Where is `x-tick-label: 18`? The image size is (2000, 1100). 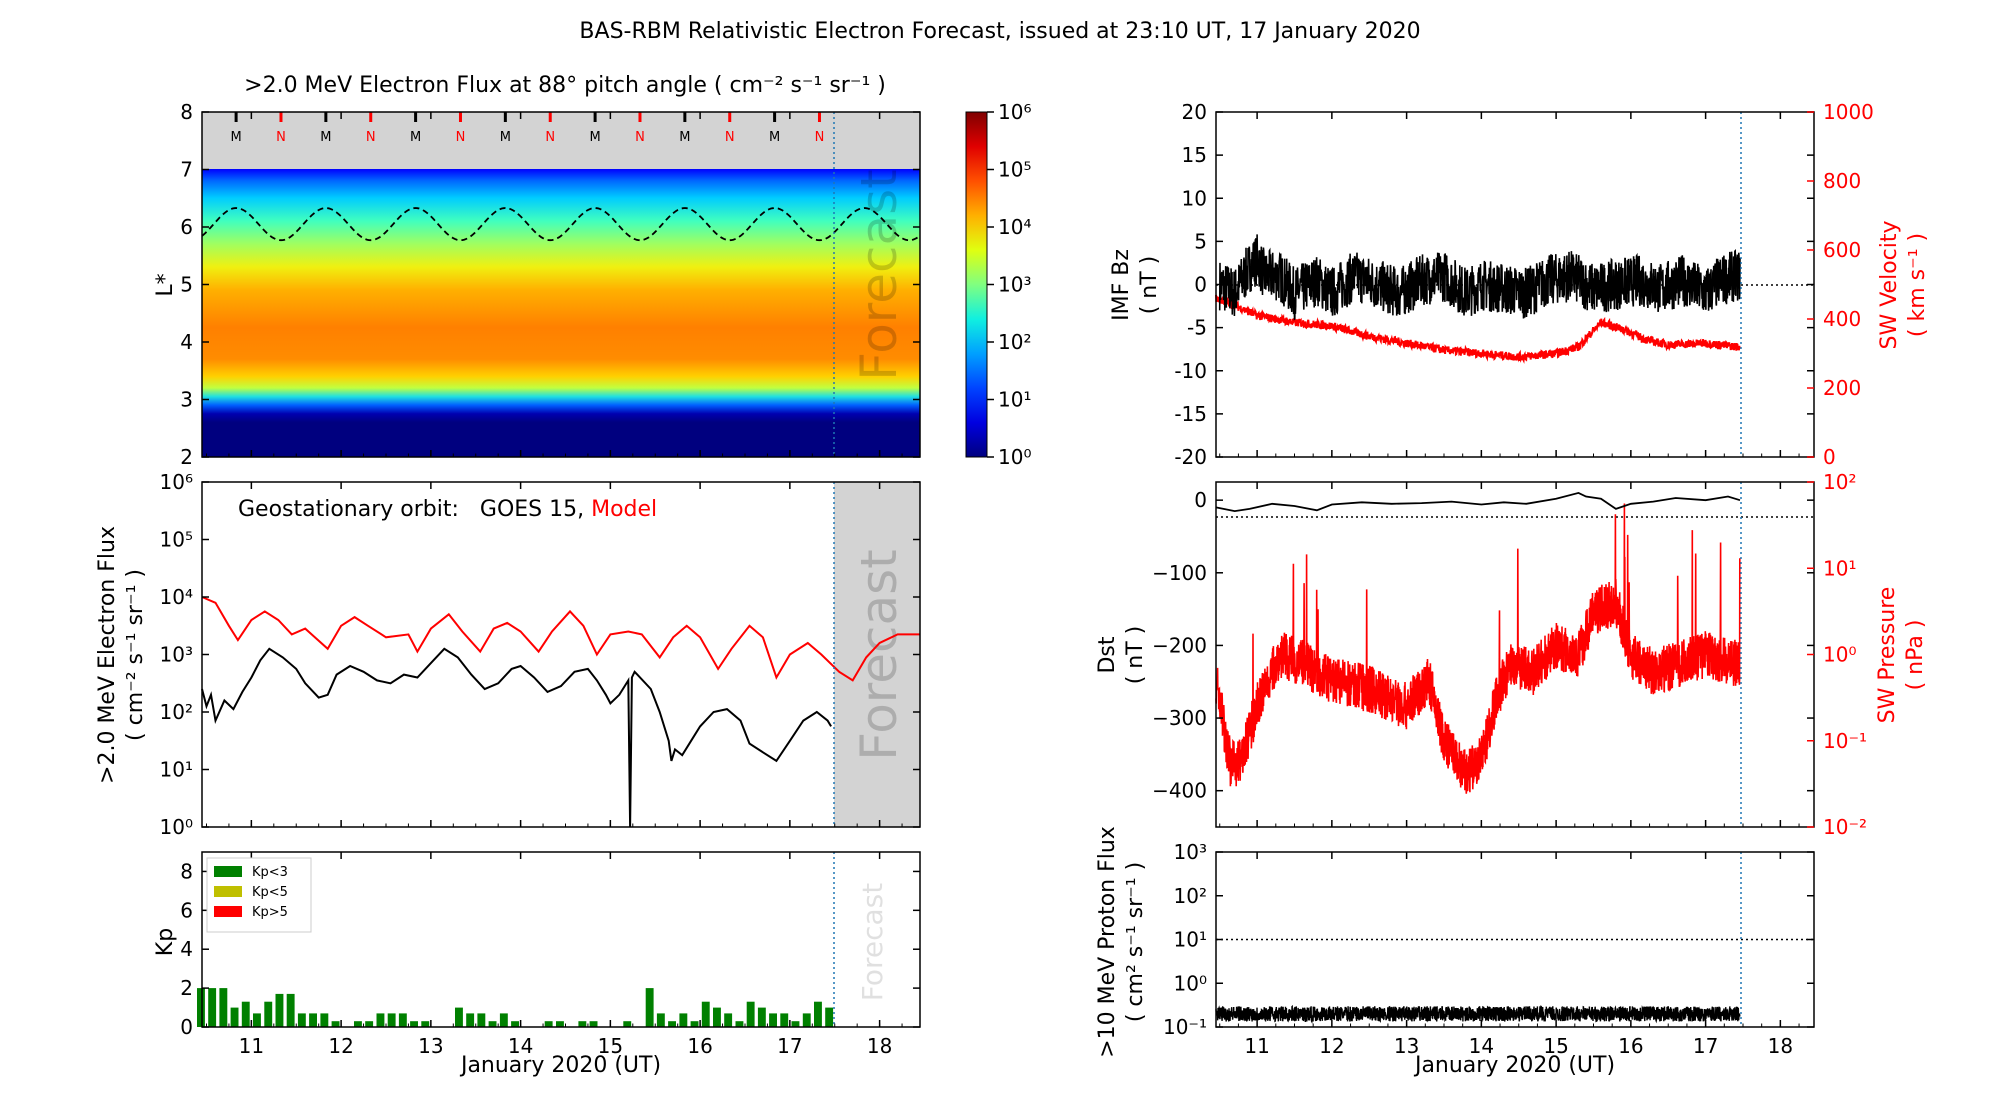
x-tick-label: 18 is located at coordinates (879, 1046).